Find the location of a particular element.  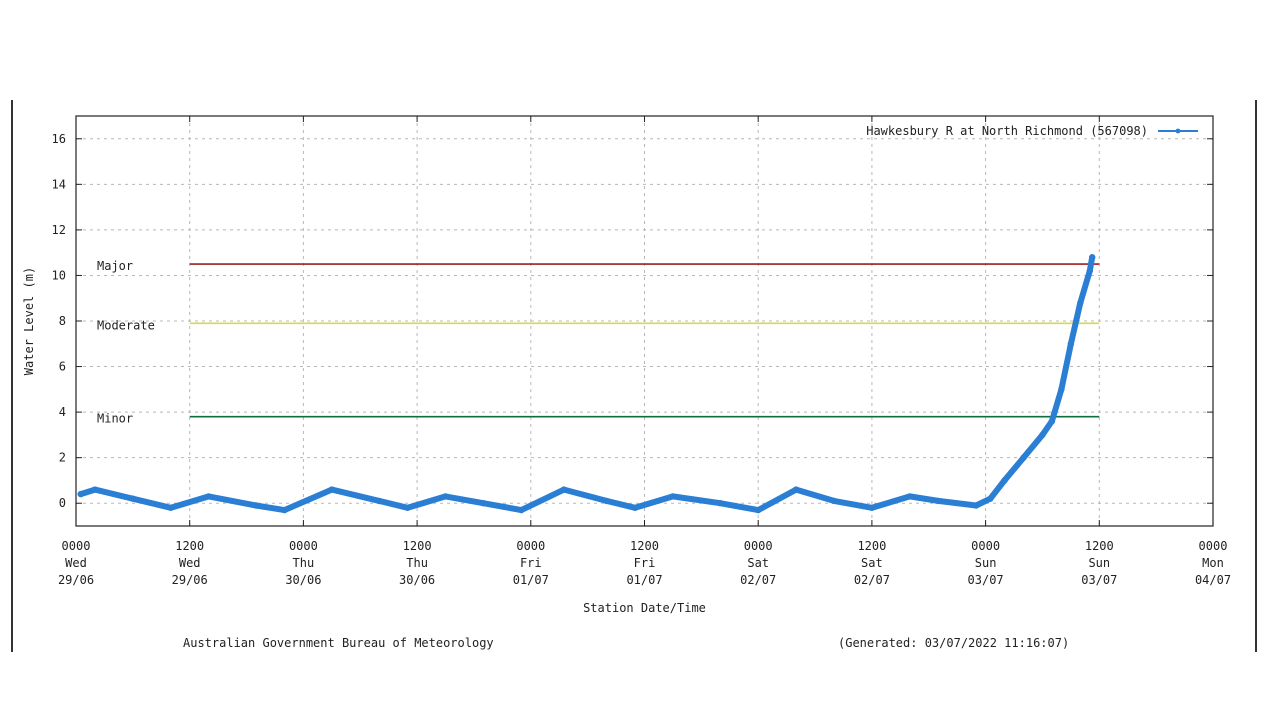

y-tick-label: 16 is located at coordinates (59, 139).